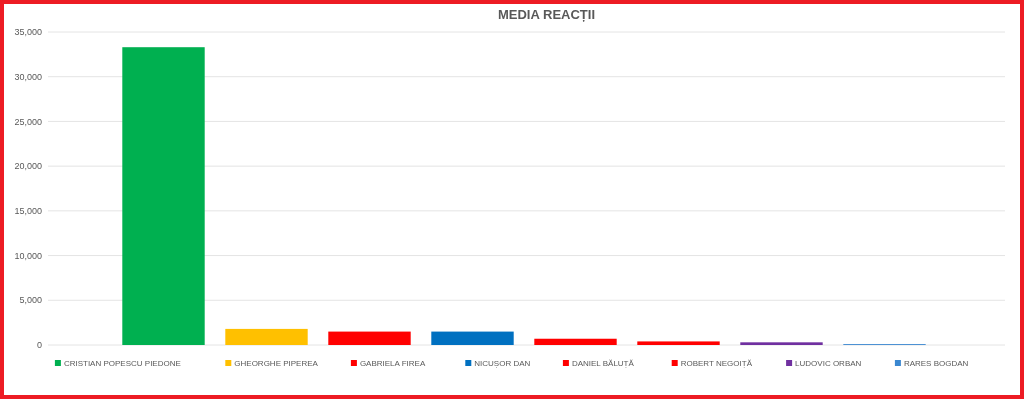 This screenshot has width=1024, height=399. What do you see at coordinates (603, 364) in the screenshot?
I see `legend-label: DANIEL BĂLUȚĂ` at bounding box center [603, 364].